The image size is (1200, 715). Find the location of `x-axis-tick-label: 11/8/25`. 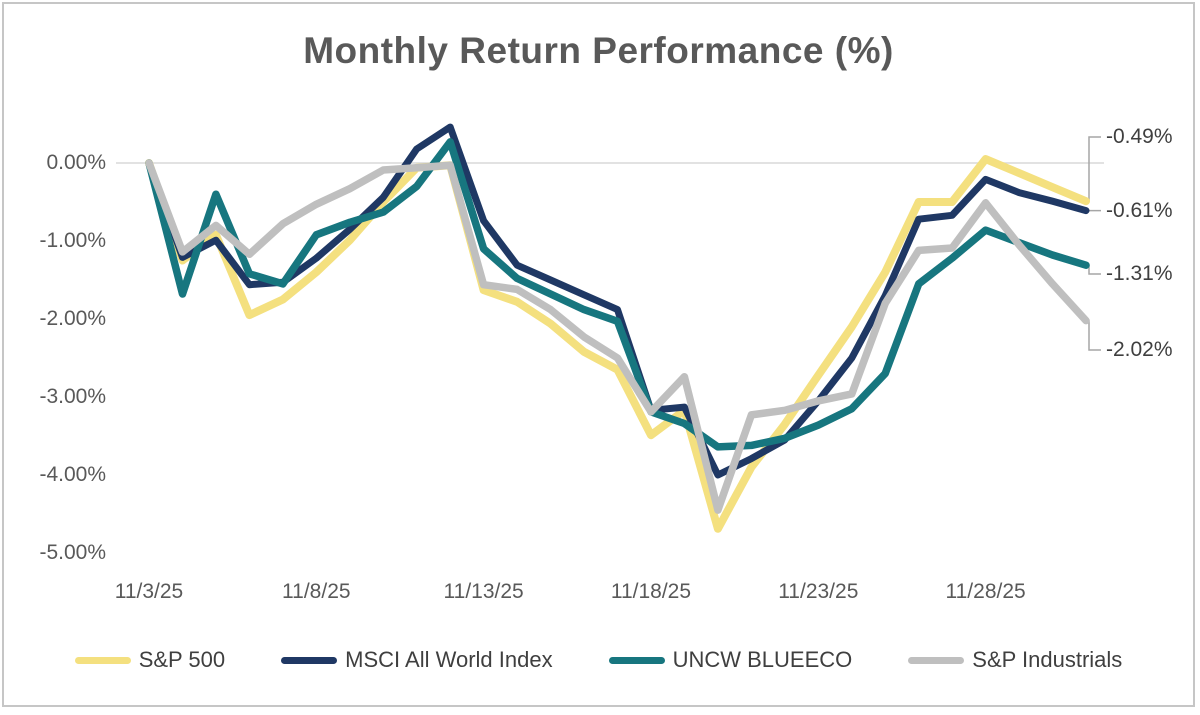

x-axis-tick-label: 11/8/25 is located at coordinates (316, 591).